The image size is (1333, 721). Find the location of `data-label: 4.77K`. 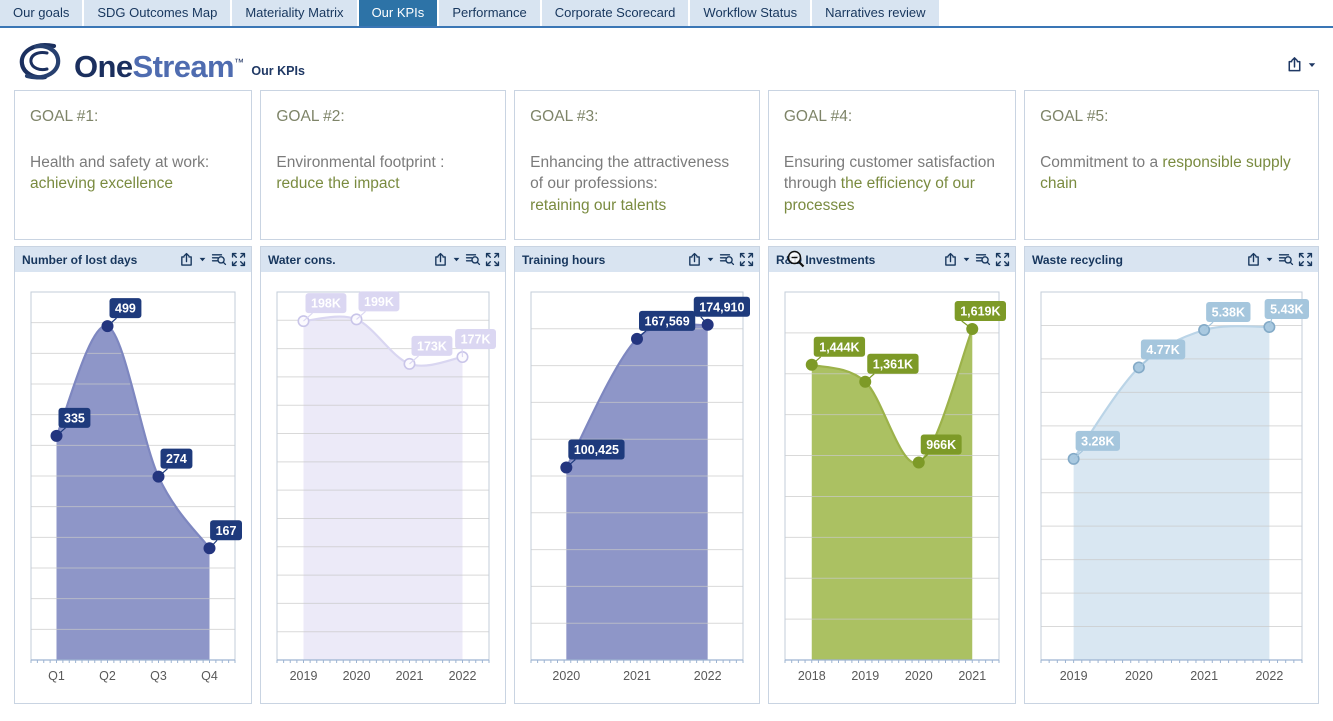

data-label: 4.77K is located at coordinates (1162, 350).